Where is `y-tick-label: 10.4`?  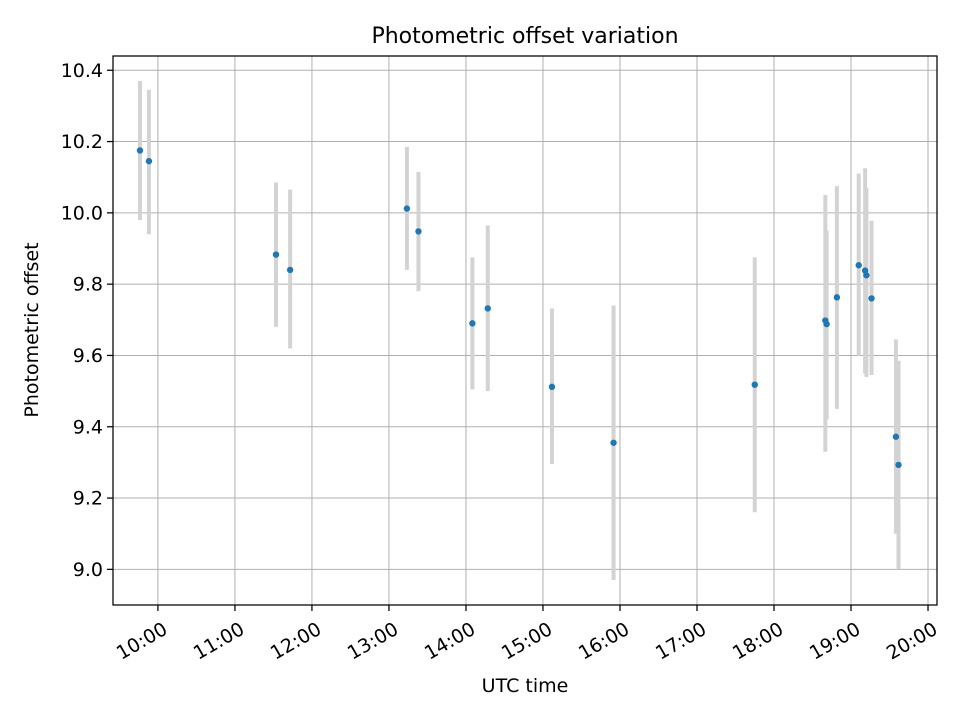
y-tick-label: 10.4 is located at coordinates (82, 71).